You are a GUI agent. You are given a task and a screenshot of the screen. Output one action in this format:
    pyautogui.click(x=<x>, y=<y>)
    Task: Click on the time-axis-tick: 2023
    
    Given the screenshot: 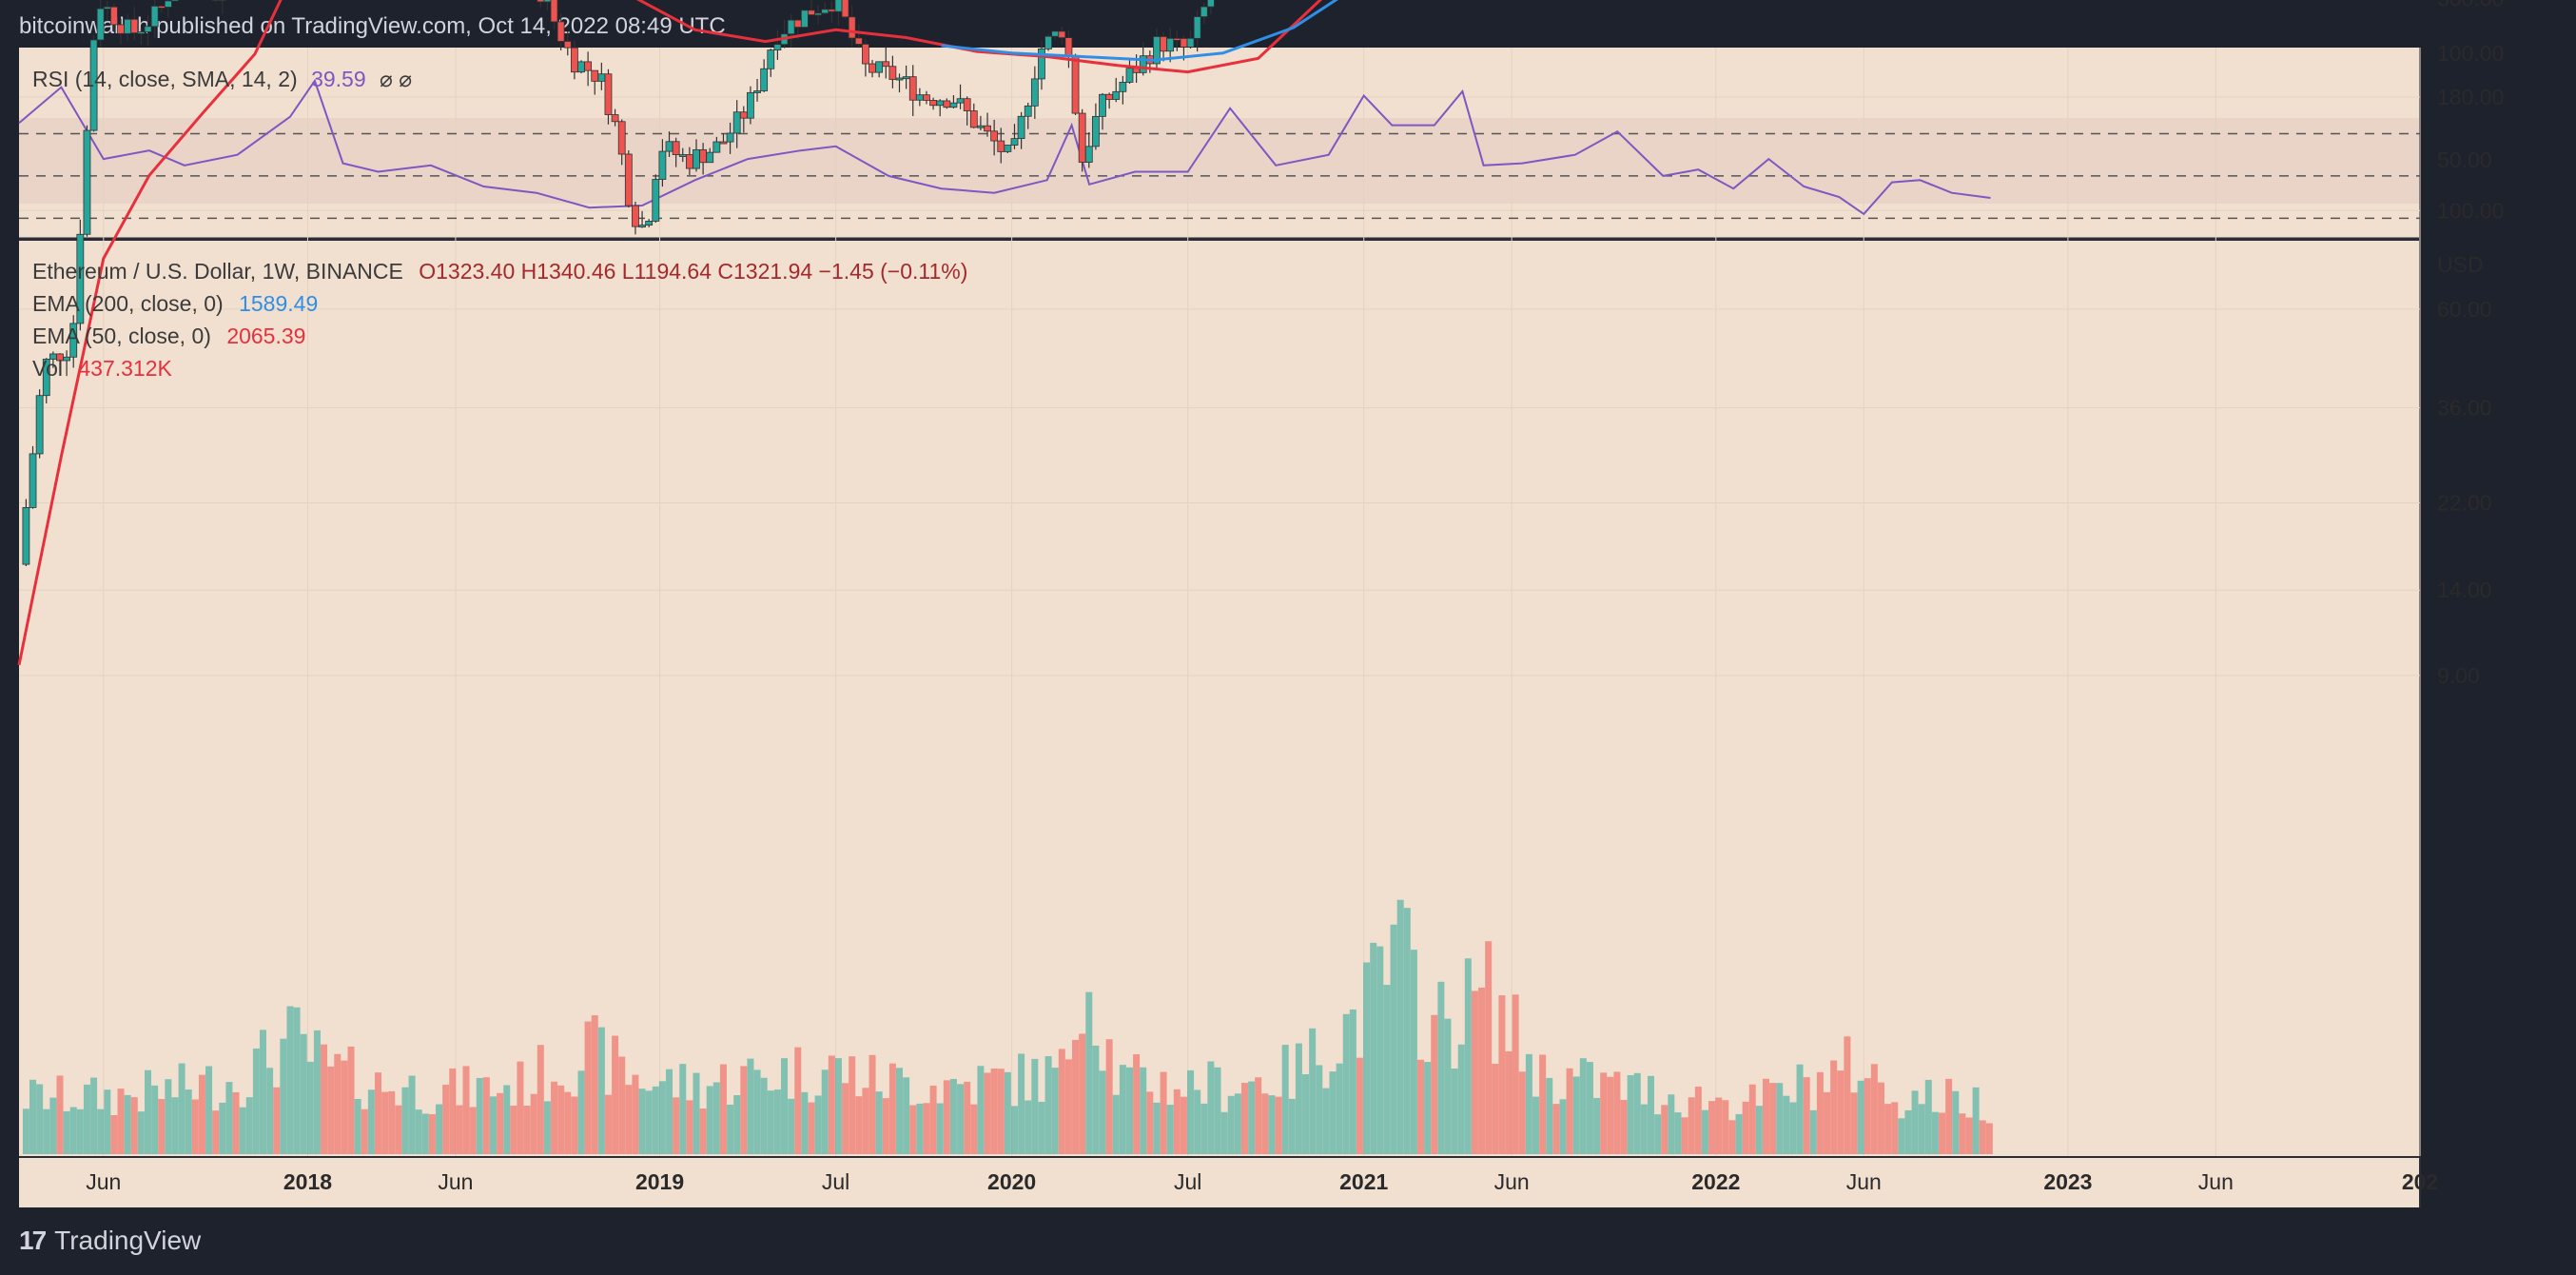 What is the action you would take?
    pyautogui.click(x=2068, y=1181)
    